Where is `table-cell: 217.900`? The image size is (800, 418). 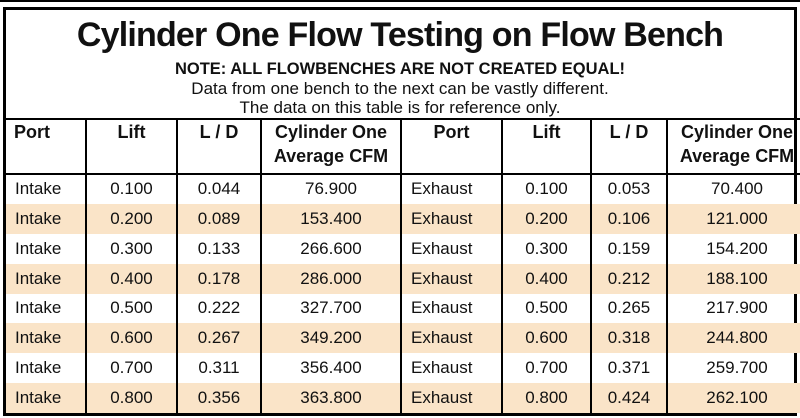
table-cell: 217.900 is located at coordinates (733, 308).